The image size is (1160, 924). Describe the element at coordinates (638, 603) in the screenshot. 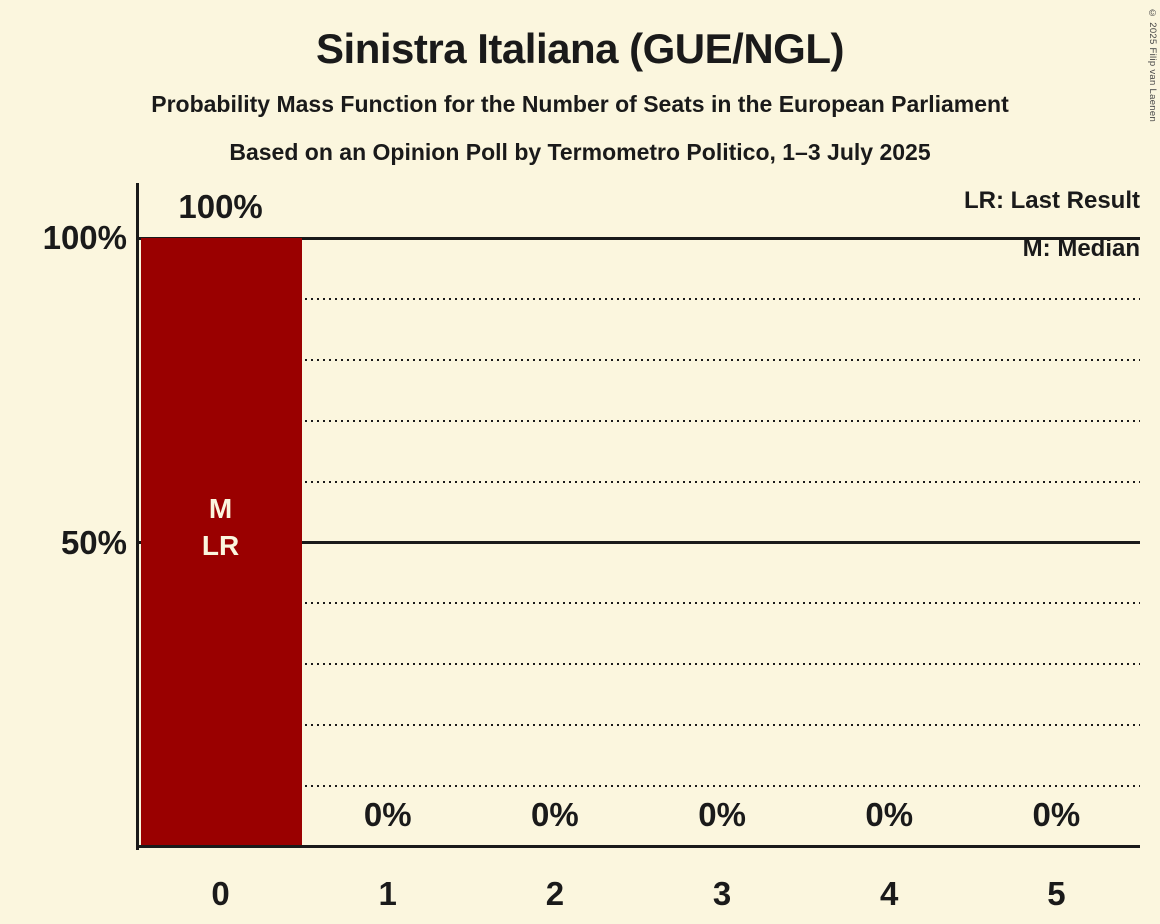

I see `gridline-dotted-40pct` at that location.